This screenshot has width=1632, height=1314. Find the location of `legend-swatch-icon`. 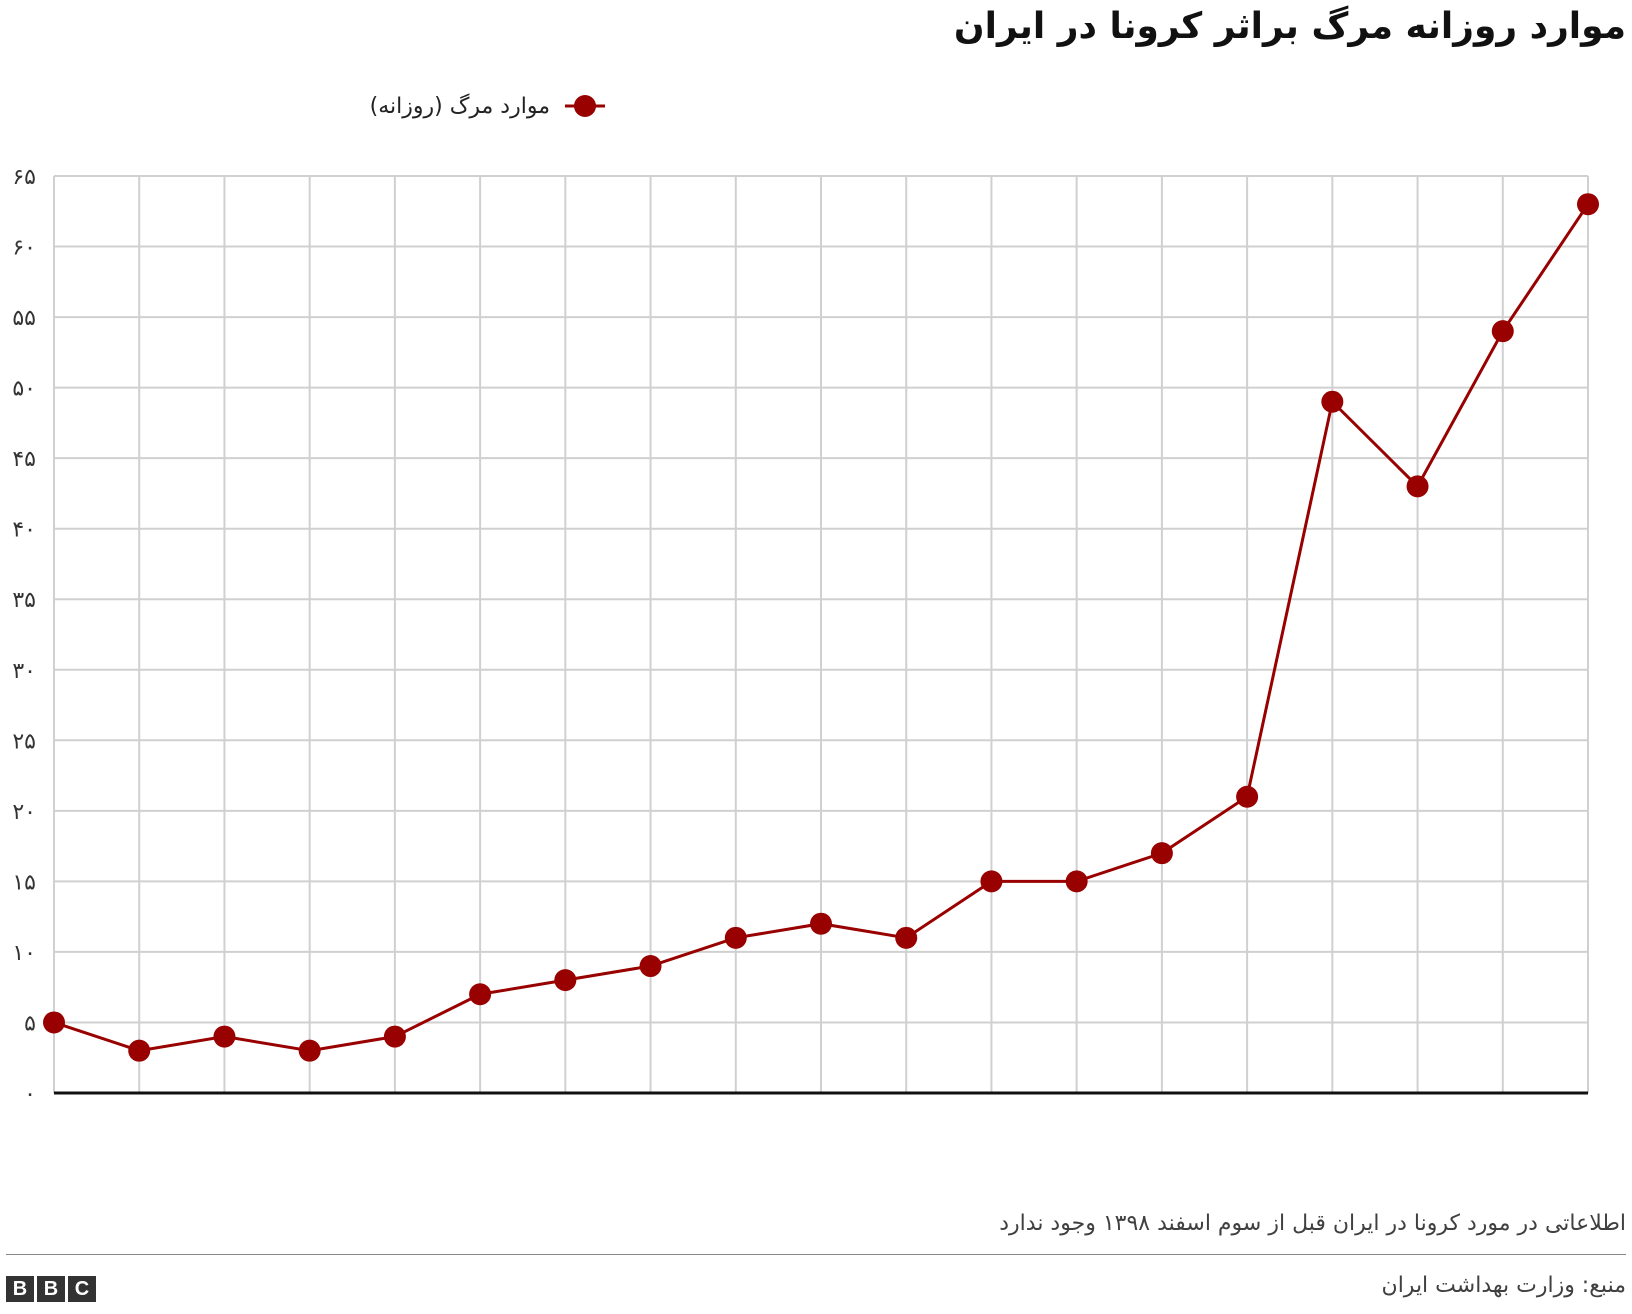

legend-swatch-icon is located at coordinates (585, 106).